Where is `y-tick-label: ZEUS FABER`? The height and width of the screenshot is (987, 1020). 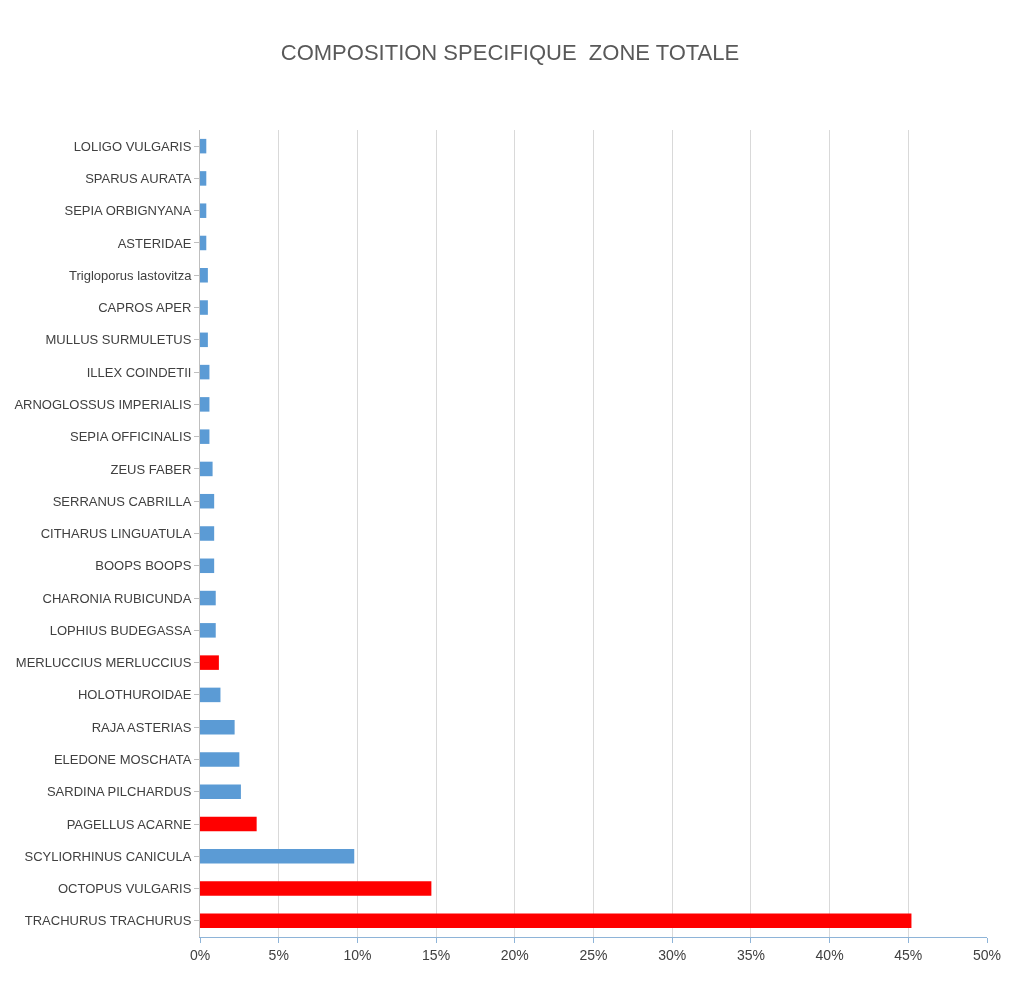 y-tick-label: ZEUS FABER is located at coordinates (151, 469).